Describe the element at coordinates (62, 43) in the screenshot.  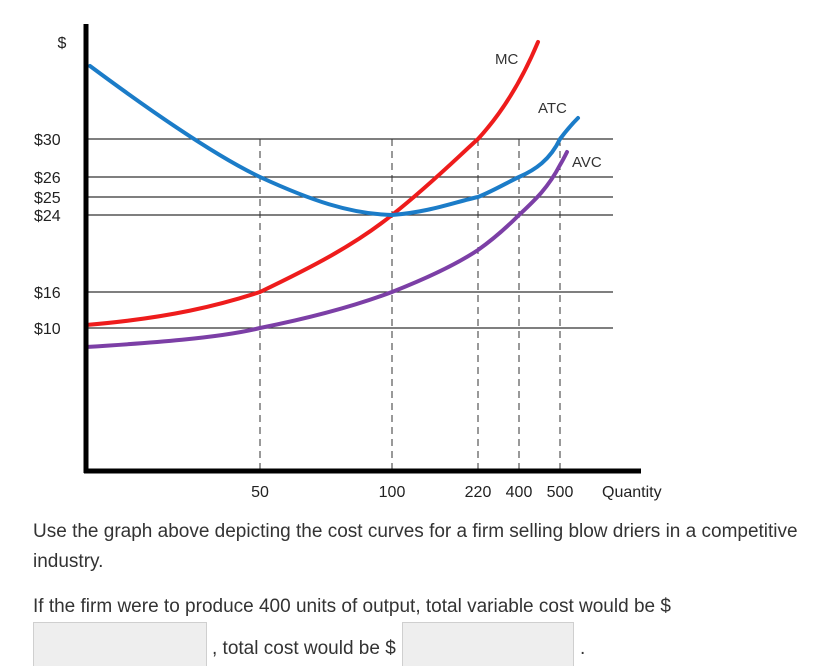
I see `y-axis-label: $` at that location.